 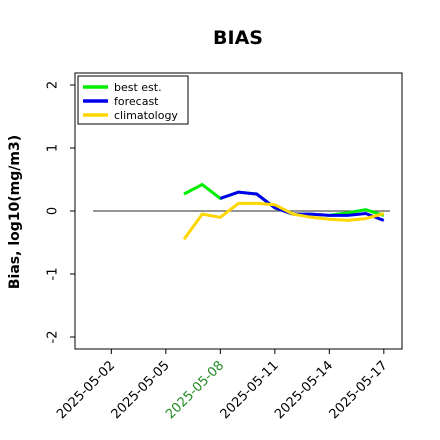 What do you see at coordinates (53, 211) in the screenshot?
I see `y-tick-label: 0` at bounding box center [53, 211].